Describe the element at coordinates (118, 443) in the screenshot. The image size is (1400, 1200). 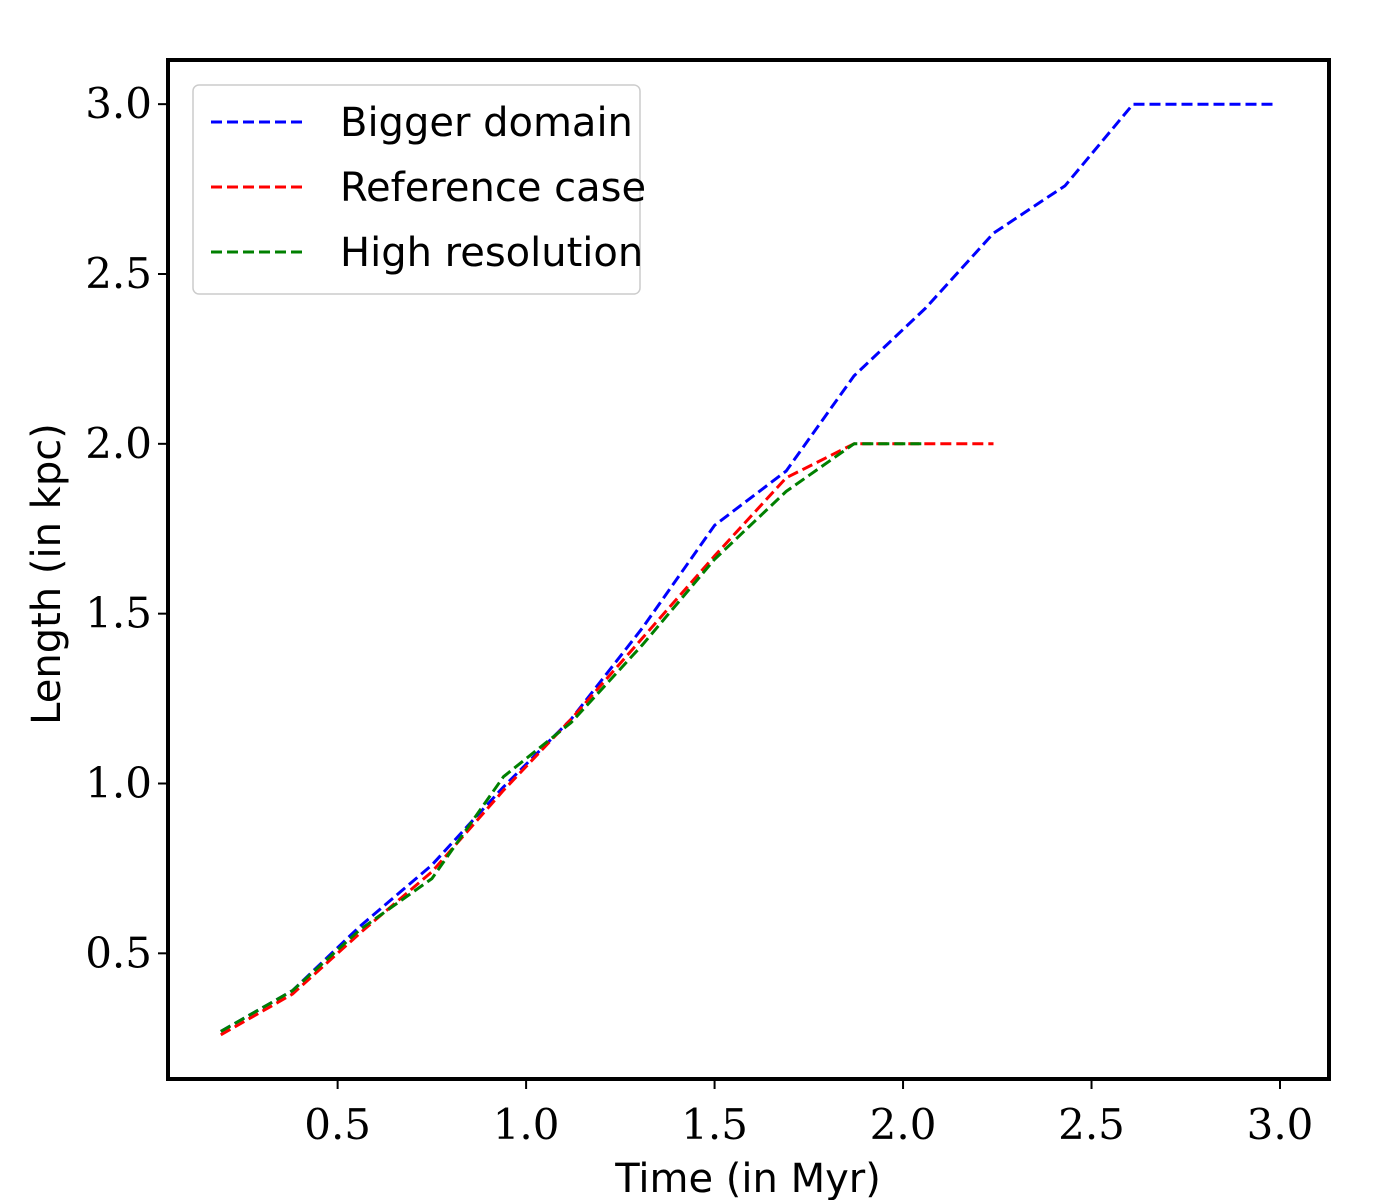
I see `y-tick-label: 2.0` at that location.